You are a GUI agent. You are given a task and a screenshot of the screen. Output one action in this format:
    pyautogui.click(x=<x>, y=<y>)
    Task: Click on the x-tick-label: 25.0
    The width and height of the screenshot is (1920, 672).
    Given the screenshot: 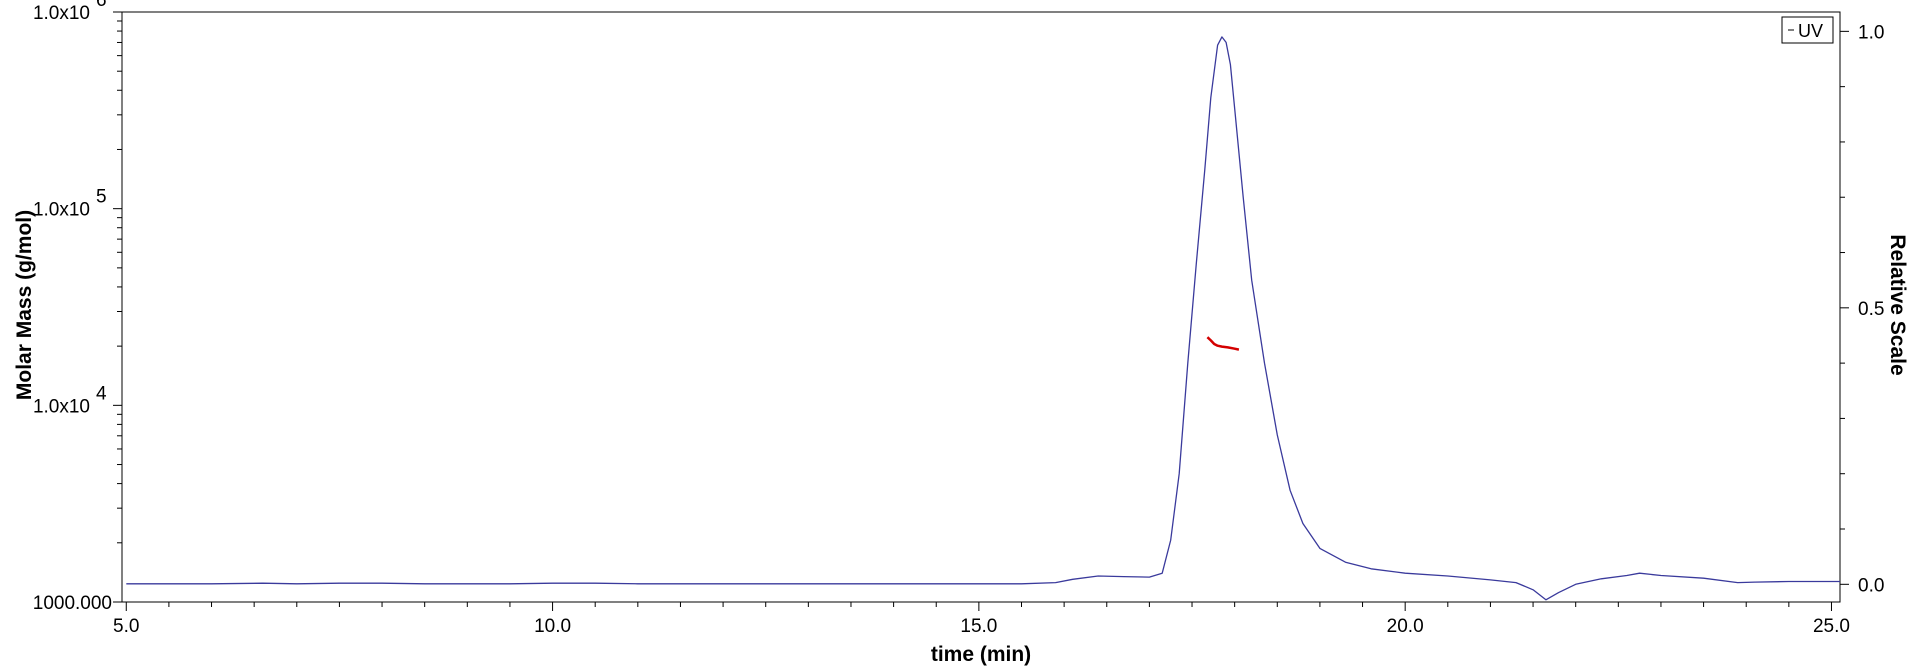 What is the action you would take?
    pyautogui.click(x=1831, y=626)
    